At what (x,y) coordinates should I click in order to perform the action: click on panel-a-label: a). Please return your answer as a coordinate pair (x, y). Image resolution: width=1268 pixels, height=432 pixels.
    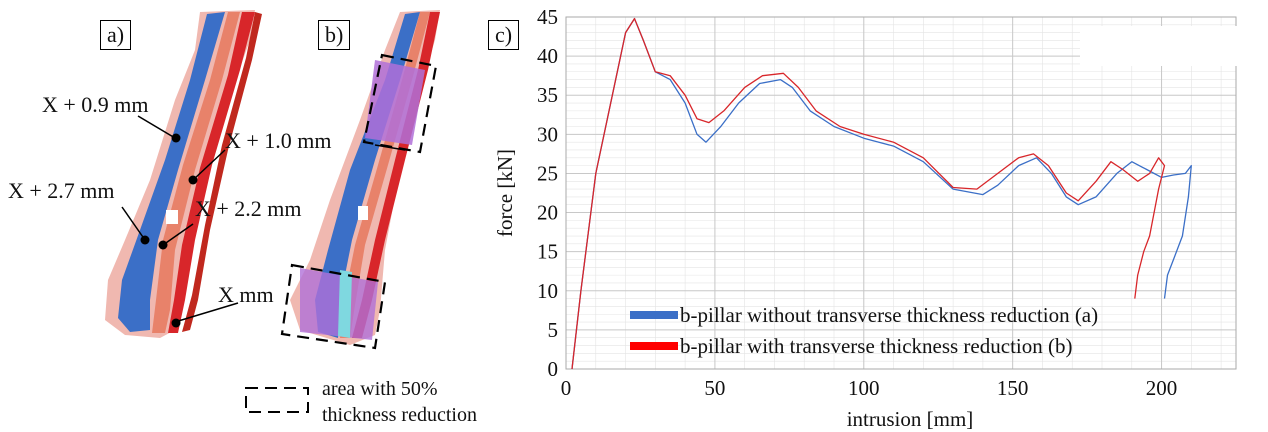
    Looking at the image, I should click on (116, 35).